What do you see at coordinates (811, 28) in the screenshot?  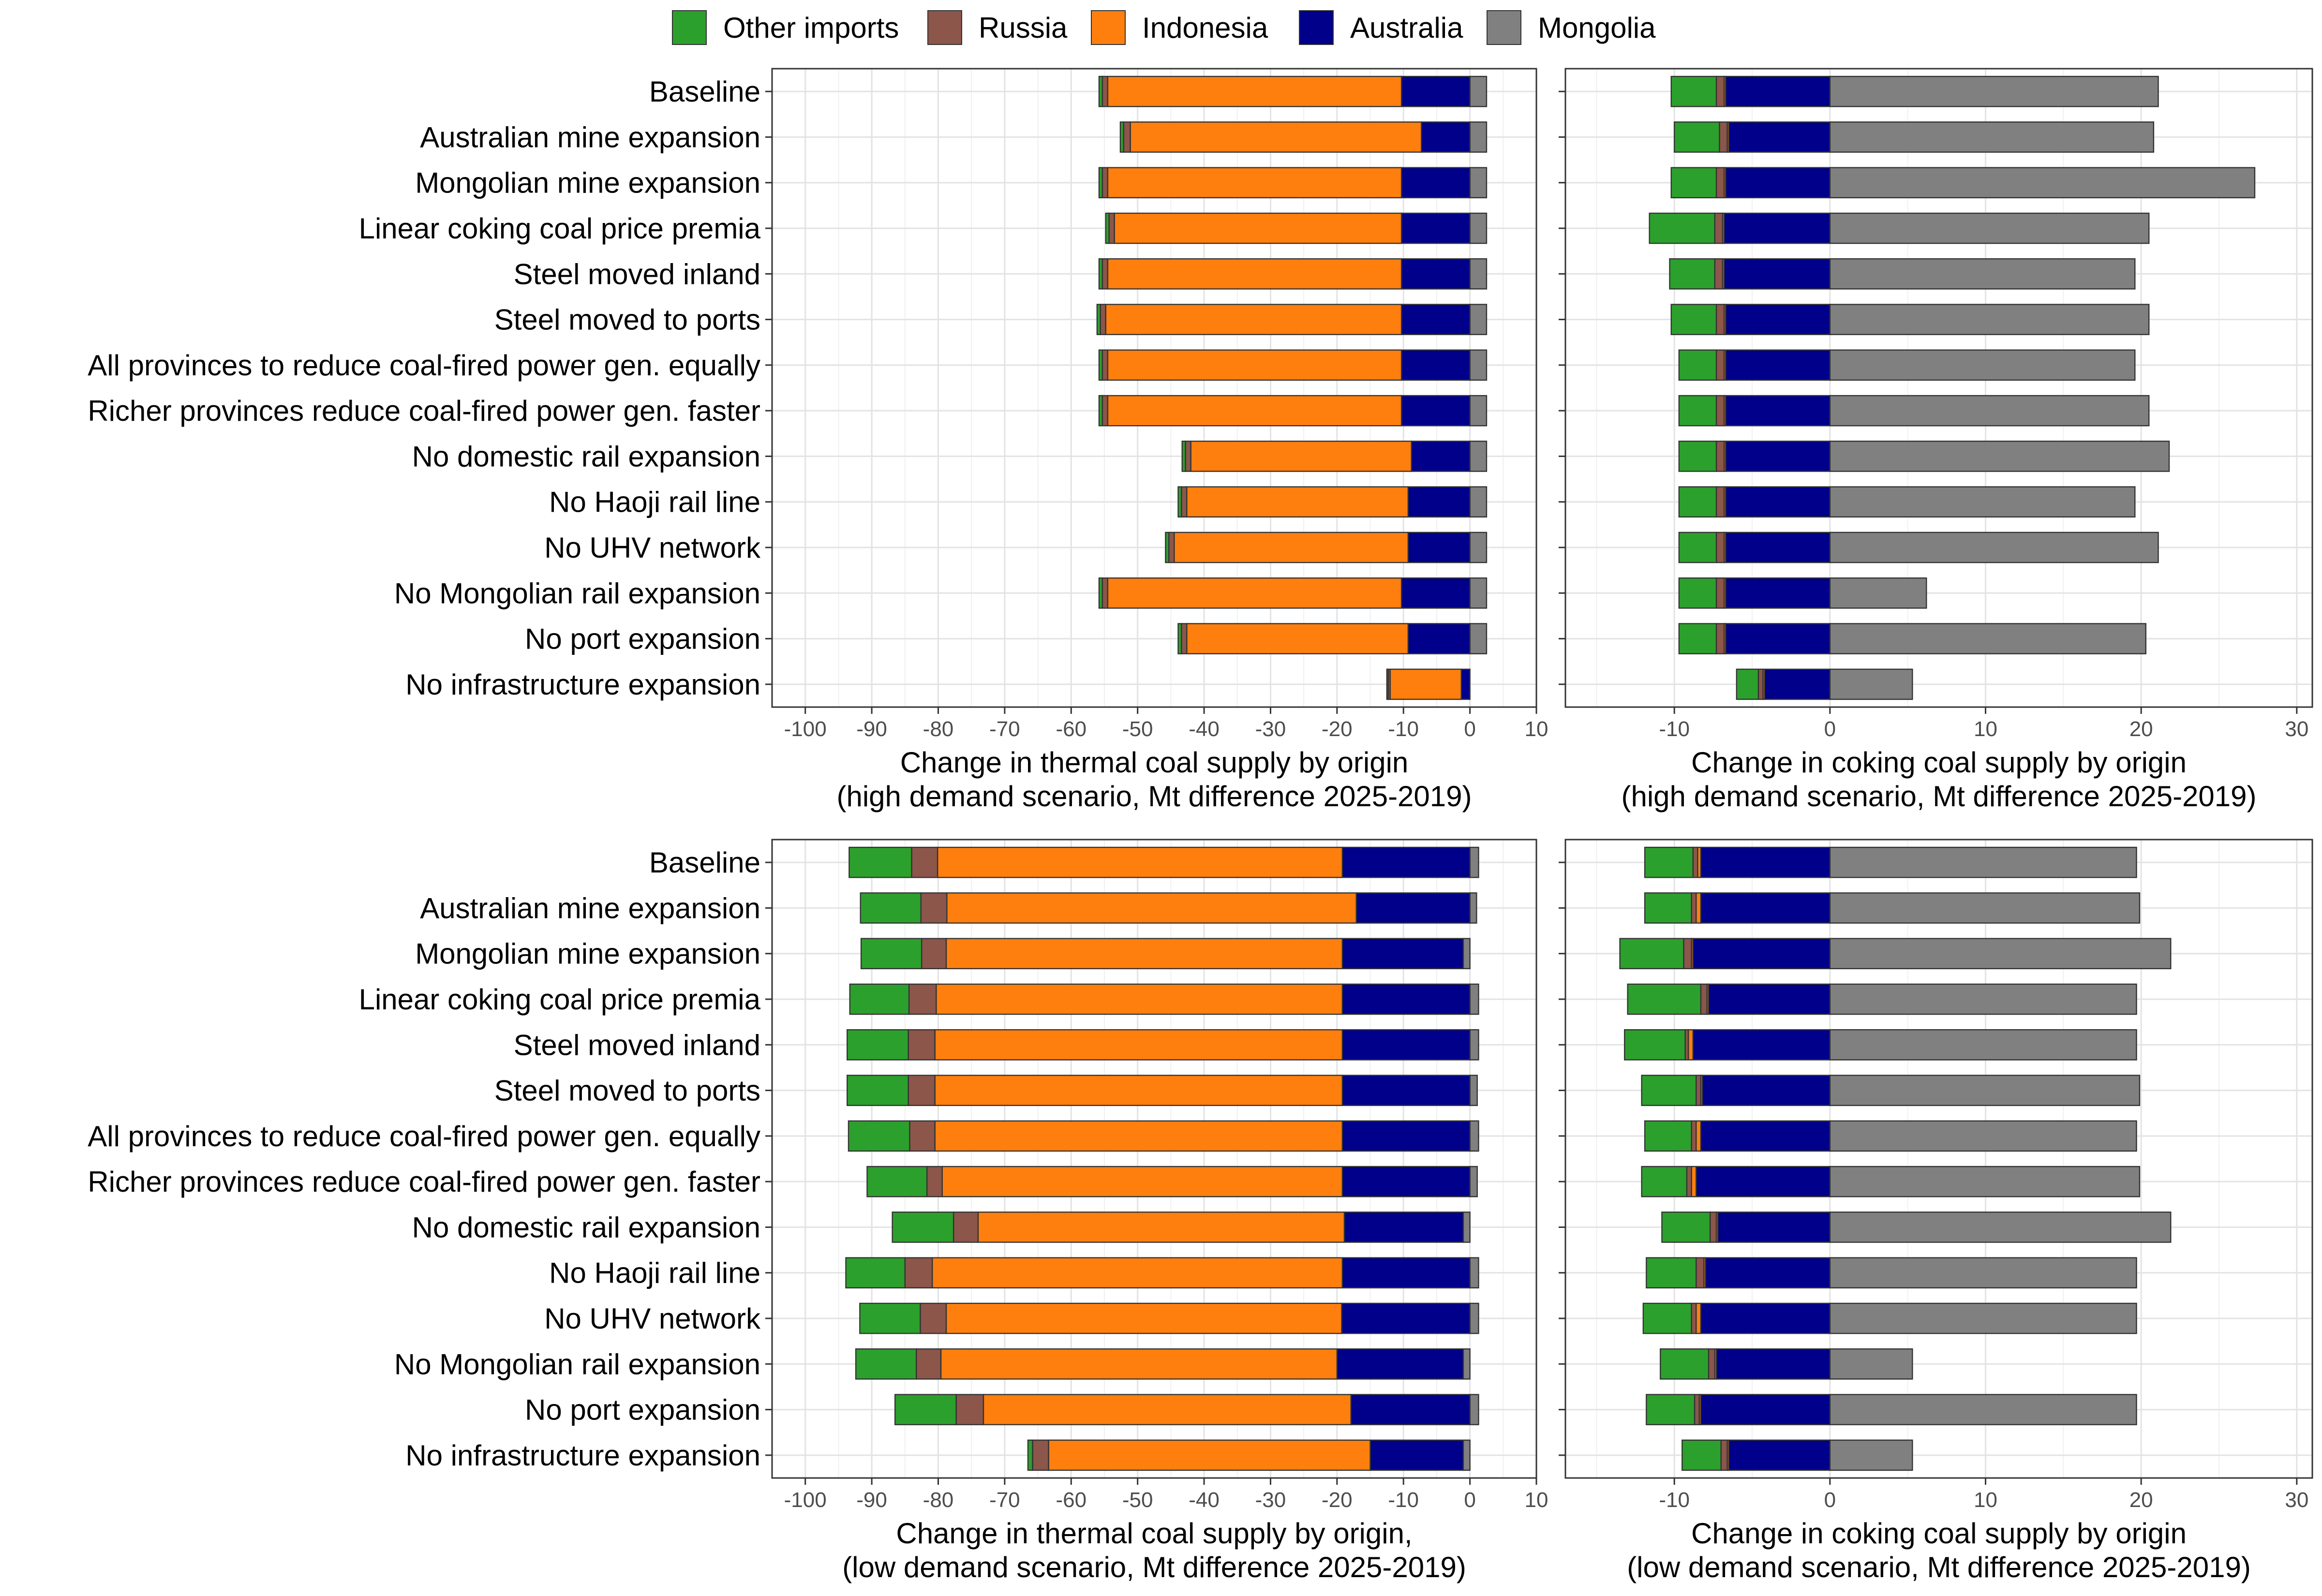 I see `legend-label: Other imports` at bounding box center [811, 28].